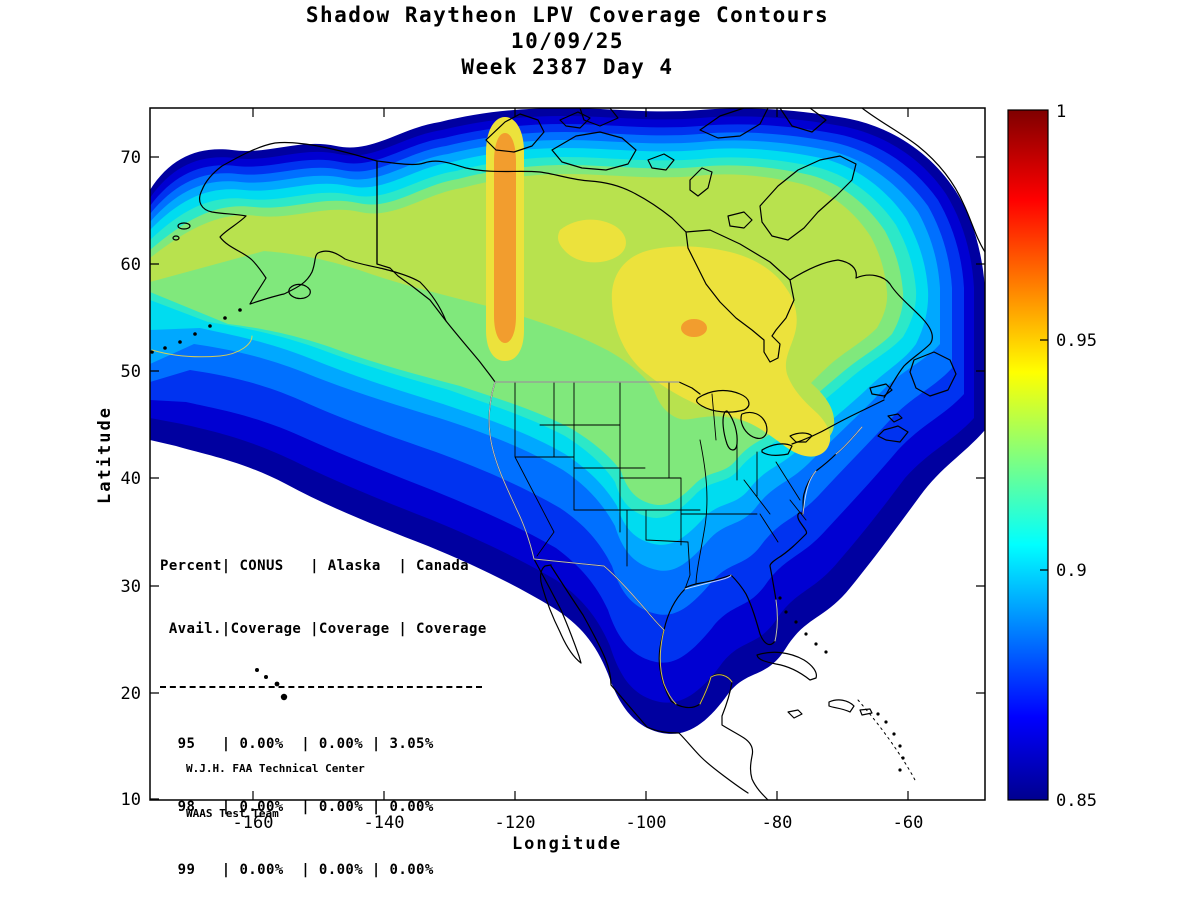 This screenshot has width=1200, height=900. Describe the element at coordinates (1061, 112) in the screenshot. I see `colorbar-tick-label: 1` at that location.